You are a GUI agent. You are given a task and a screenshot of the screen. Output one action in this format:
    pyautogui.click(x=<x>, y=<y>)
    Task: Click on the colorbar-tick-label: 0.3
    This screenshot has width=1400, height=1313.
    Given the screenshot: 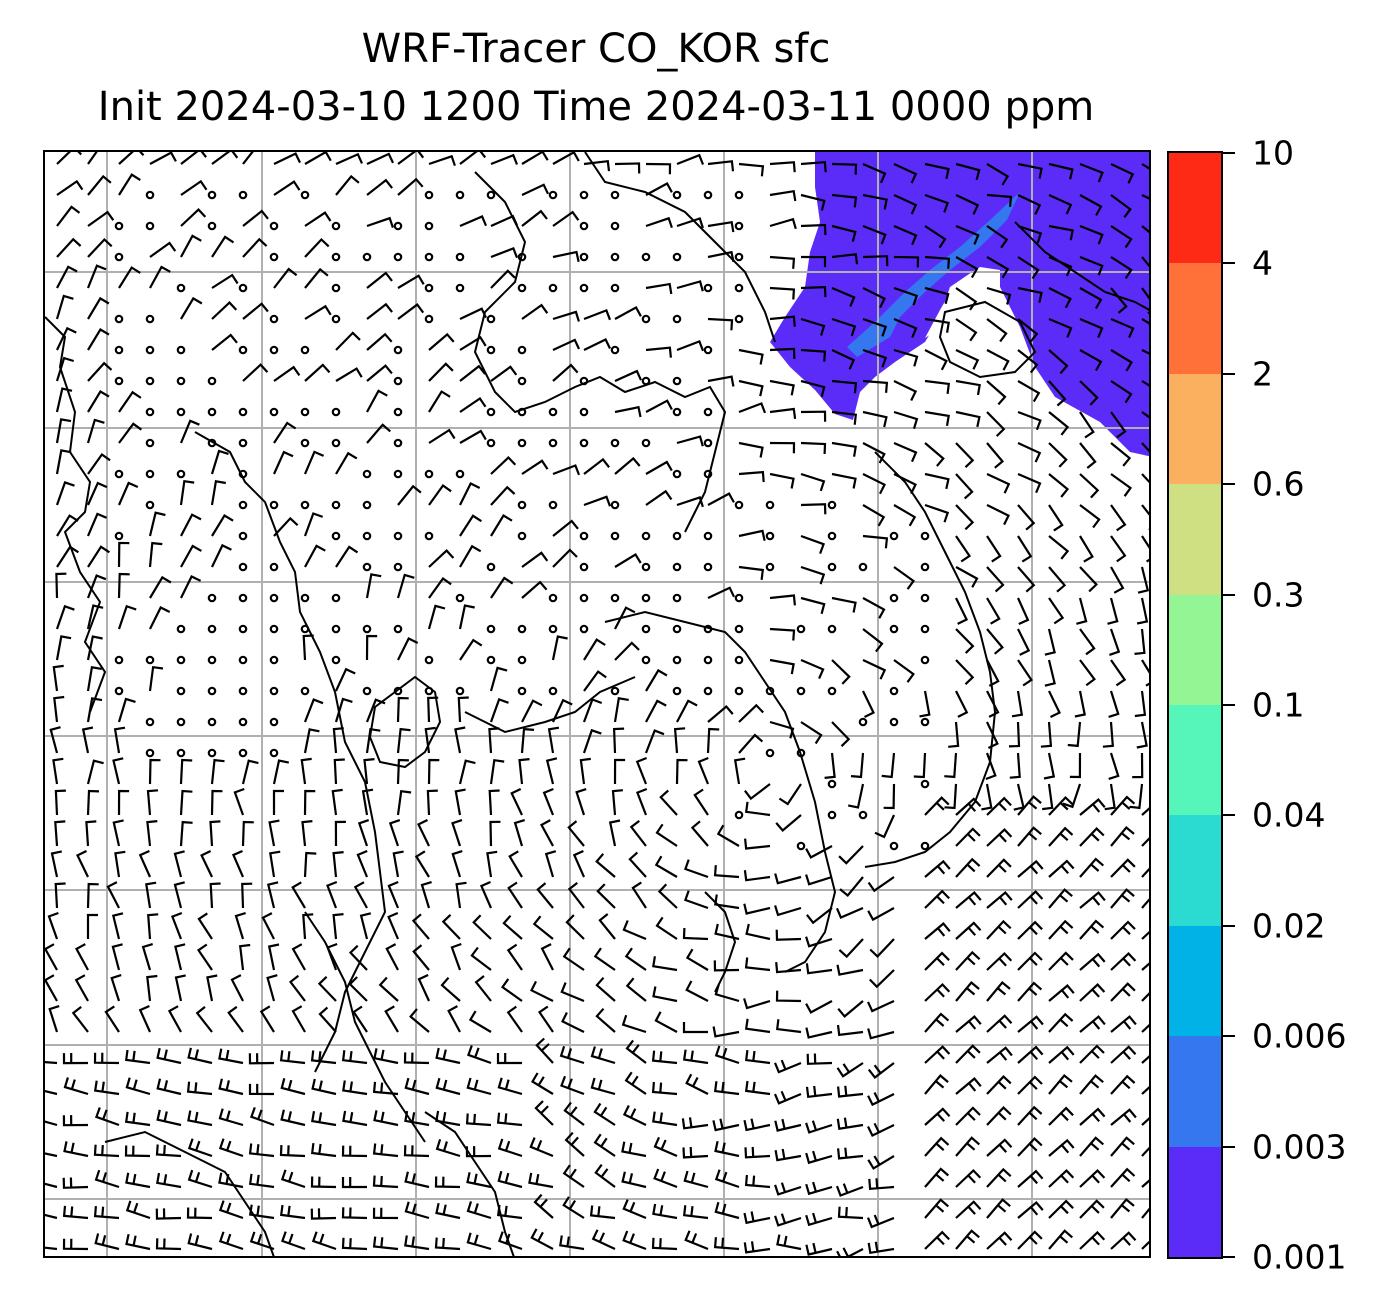 What is the action you would take?
    pyautogui.click(x=1278, y=595)
    